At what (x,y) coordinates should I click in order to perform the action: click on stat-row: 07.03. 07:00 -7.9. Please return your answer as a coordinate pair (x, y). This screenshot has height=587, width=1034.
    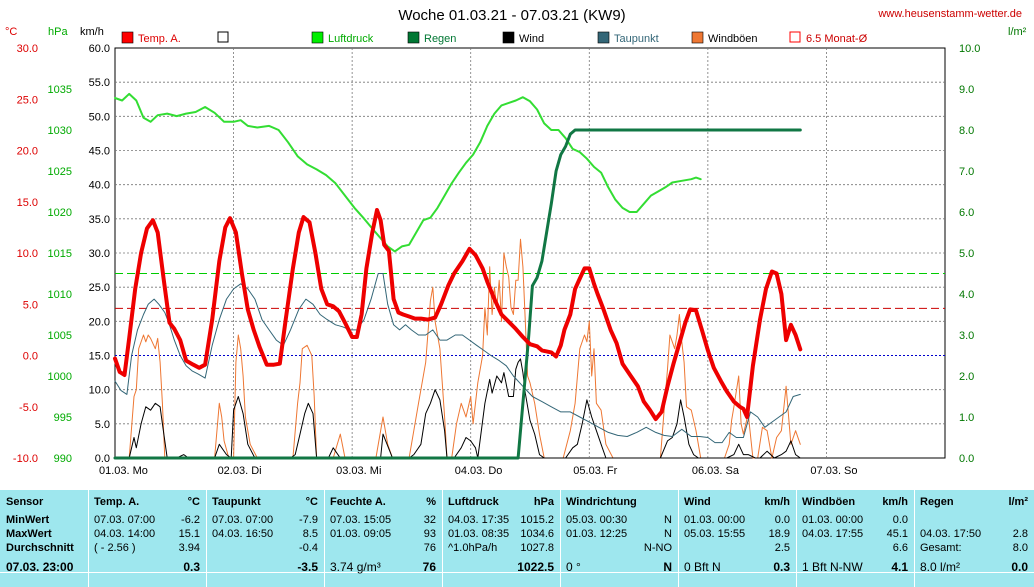
    Looking at the image, I should click on (265, 521).